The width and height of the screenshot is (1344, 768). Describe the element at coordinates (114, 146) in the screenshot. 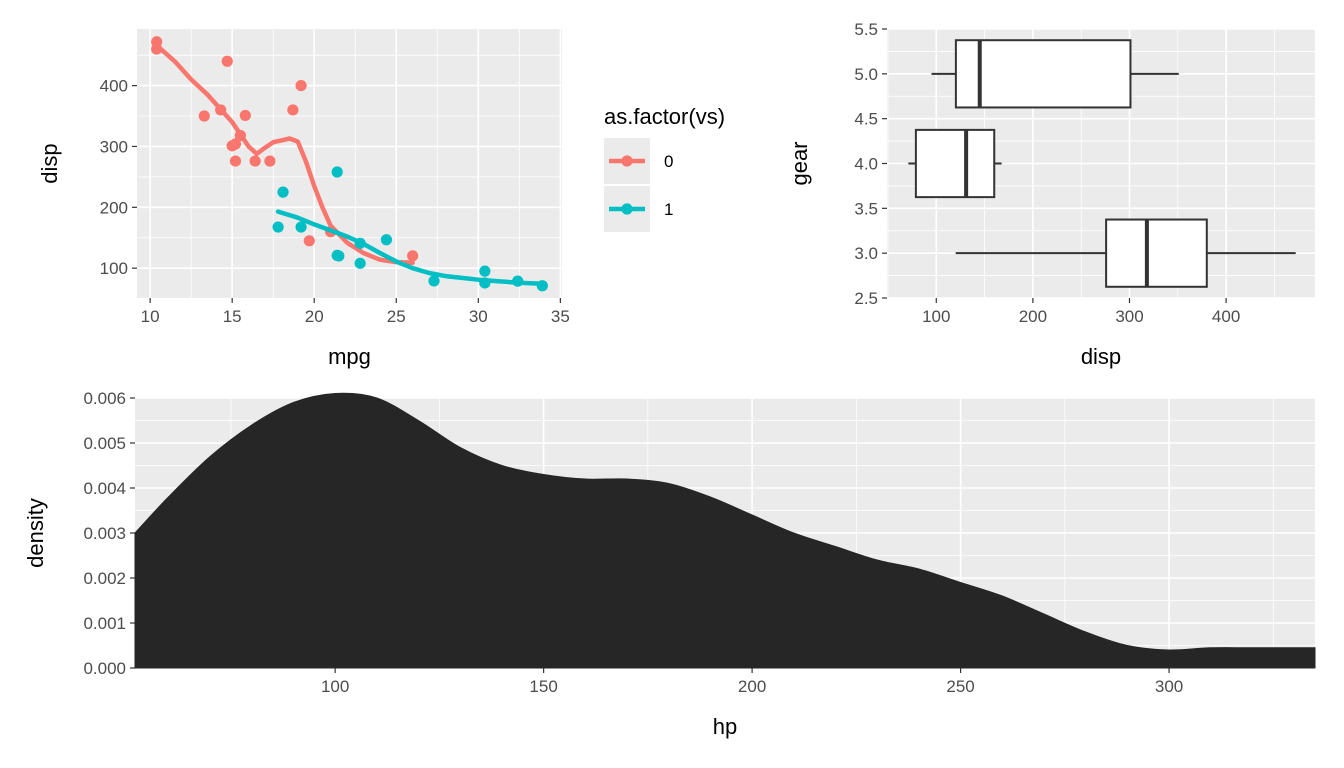

I see `scatter-y-tick-label: 300` at that location.